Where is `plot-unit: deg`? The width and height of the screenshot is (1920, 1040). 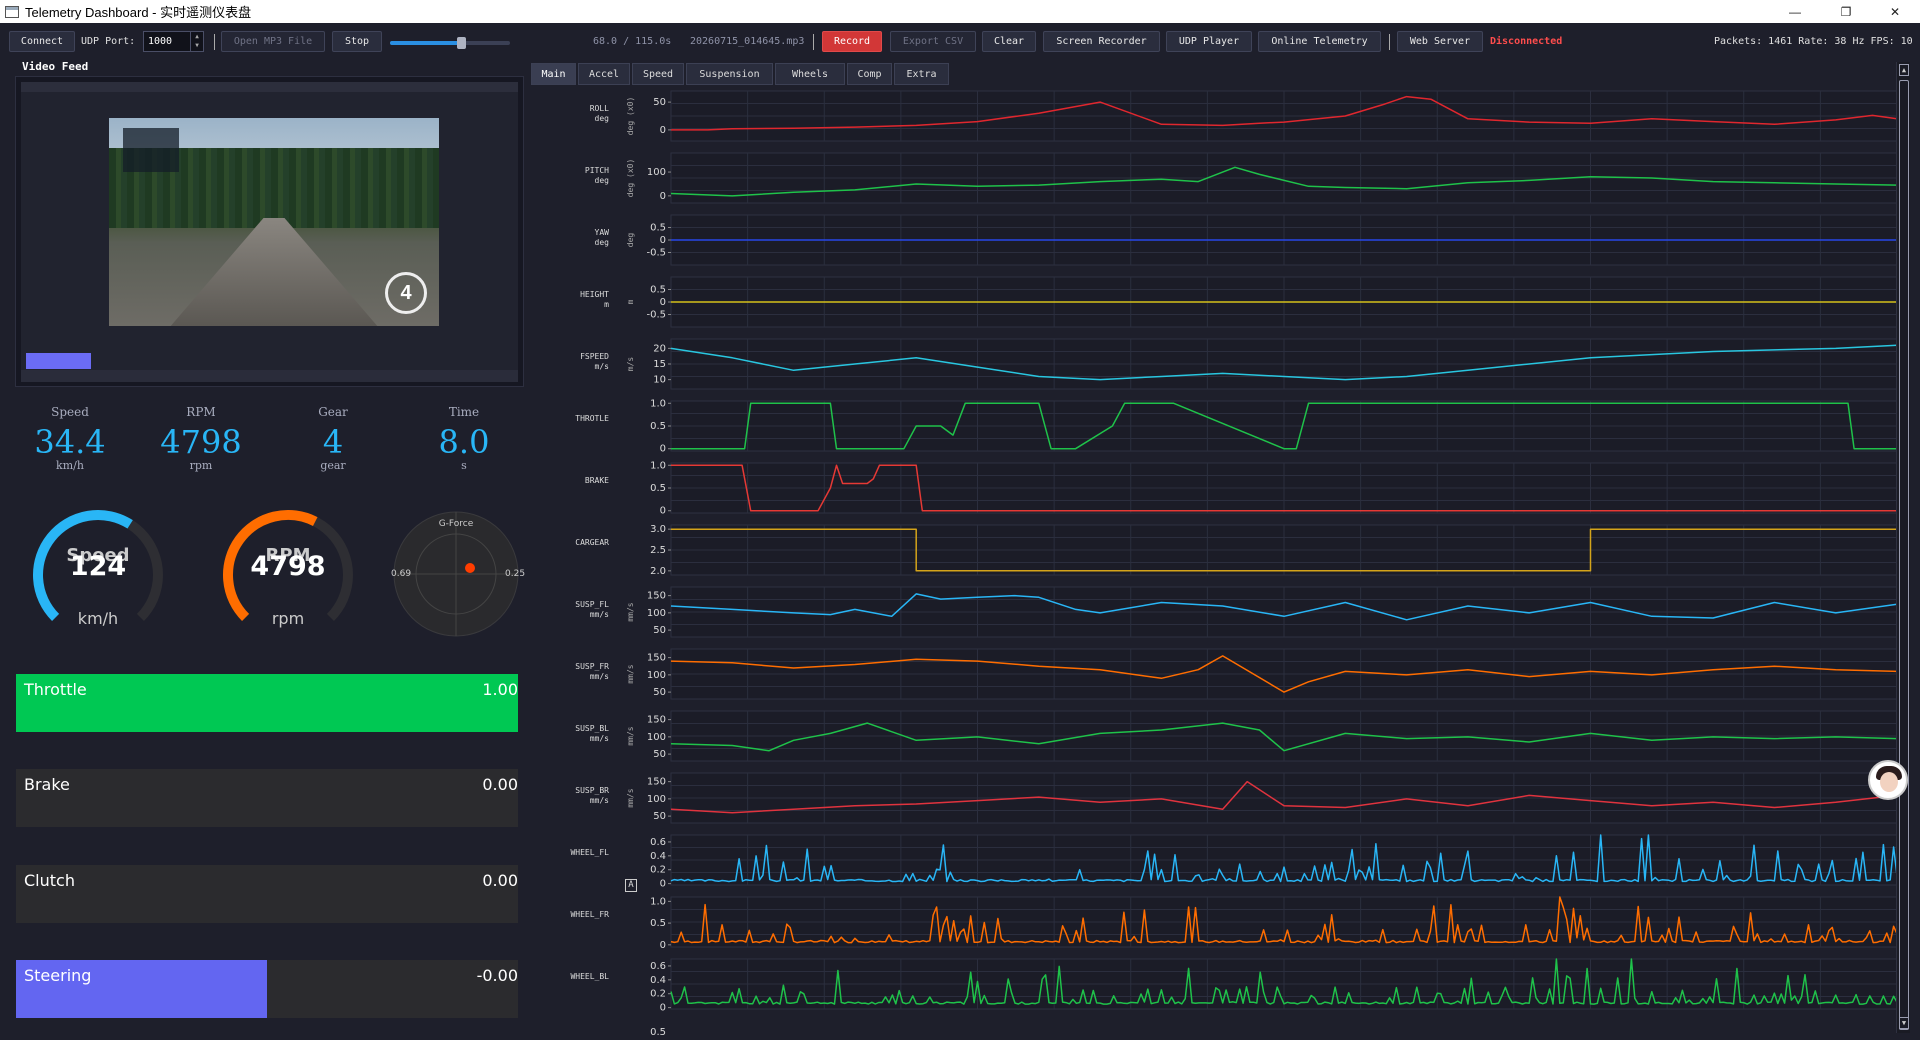 plot-unit: deg is located at coordinates (602, 242).